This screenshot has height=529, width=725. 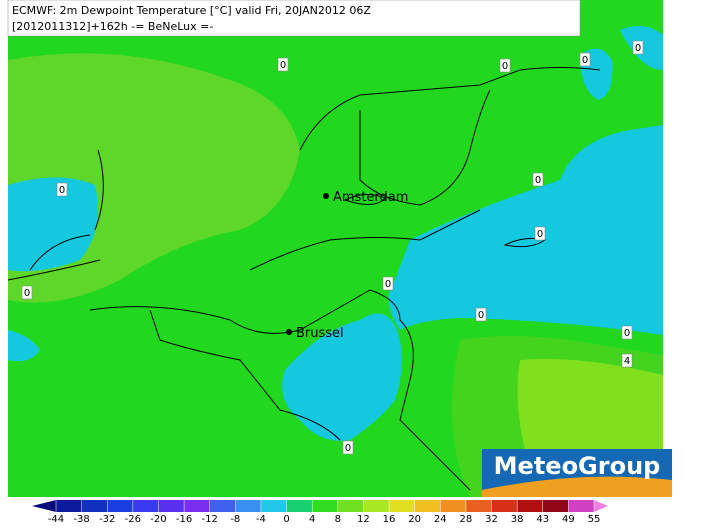 What do you see at coordinates (158, 519) in the screenshot?
I see `colorbar-tick-label: -20` at bounding box center [158, 519].